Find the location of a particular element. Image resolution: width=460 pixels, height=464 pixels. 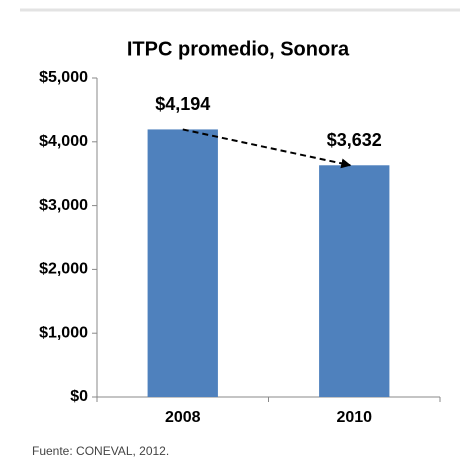

value-label: $4,194 is located at coordinates (182, 104).